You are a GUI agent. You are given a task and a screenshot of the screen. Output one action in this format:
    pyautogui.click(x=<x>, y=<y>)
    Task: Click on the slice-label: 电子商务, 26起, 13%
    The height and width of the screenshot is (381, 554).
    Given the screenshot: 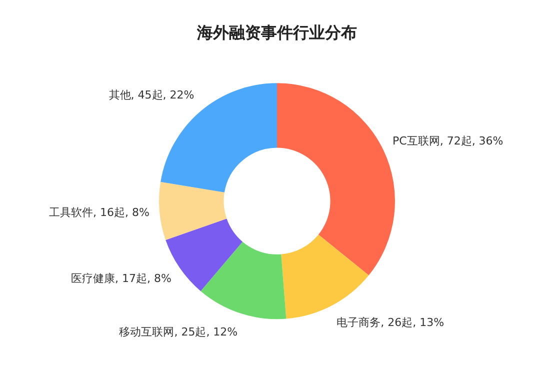 What is the action you would take?
    pyautogui.click(x=390, y=323)
    